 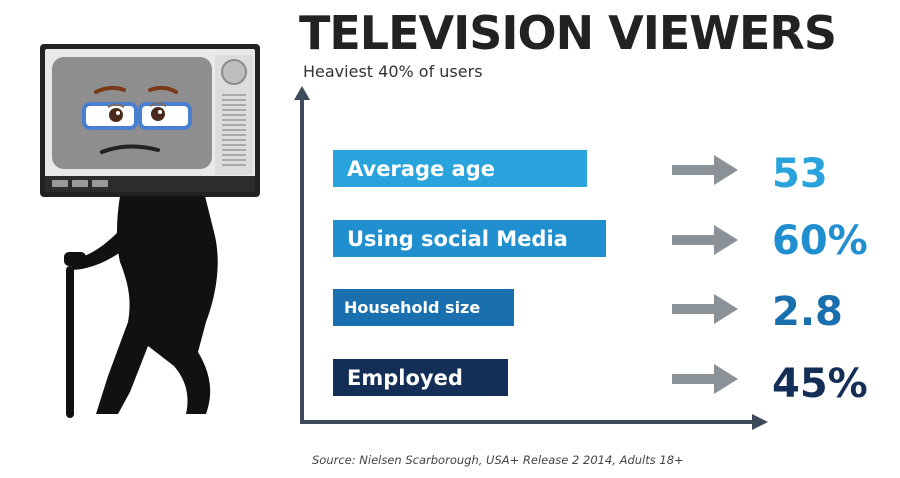 I want to click on page-title: TELEVISION VIEWERS, so click(x=568, y=33).